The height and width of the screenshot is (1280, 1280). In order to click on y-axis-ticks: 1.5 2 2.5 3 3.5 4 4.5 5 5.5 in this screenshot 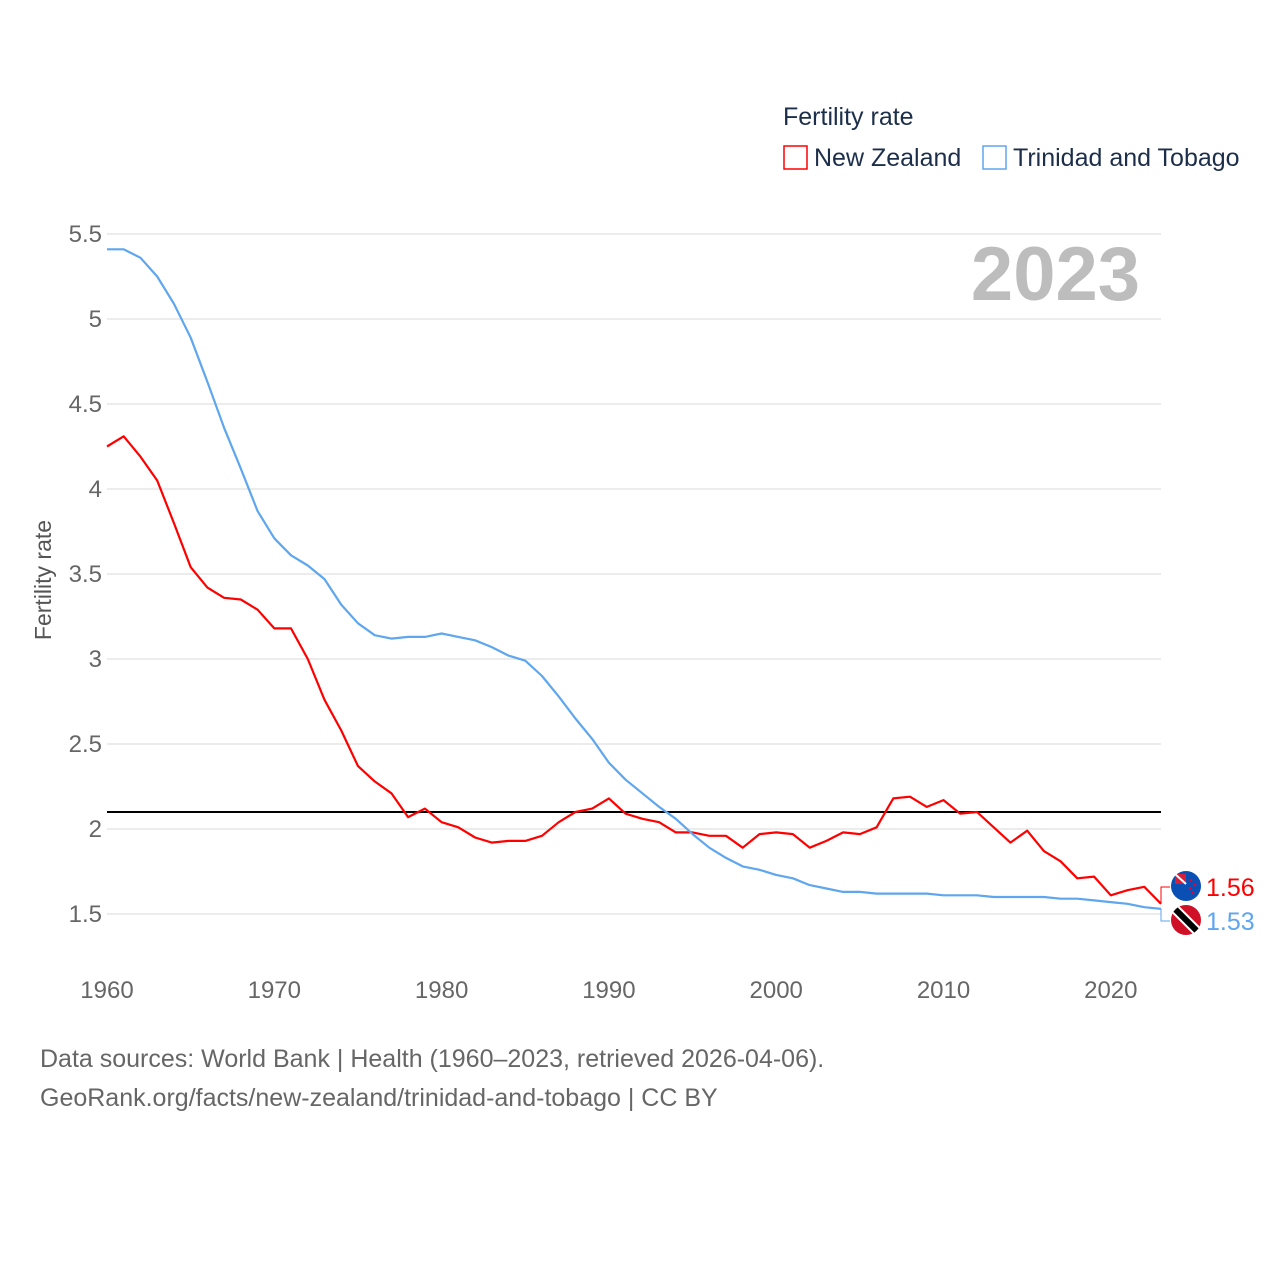, I will do `click(85, 574)`.